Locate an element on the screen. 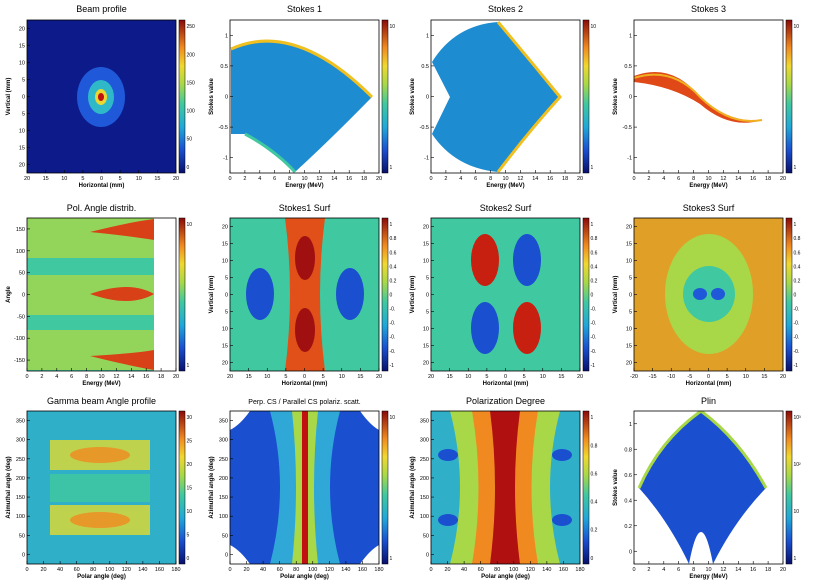  colorbar is located at coordinates (182, 96).